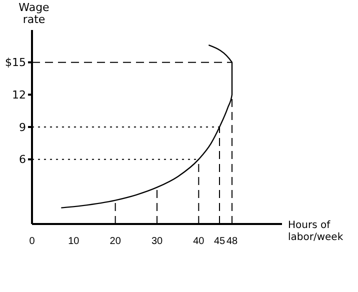  Describe the element at coordinates (220, 241) in the screenshot. I see `x-tick-label: 45` at that location.